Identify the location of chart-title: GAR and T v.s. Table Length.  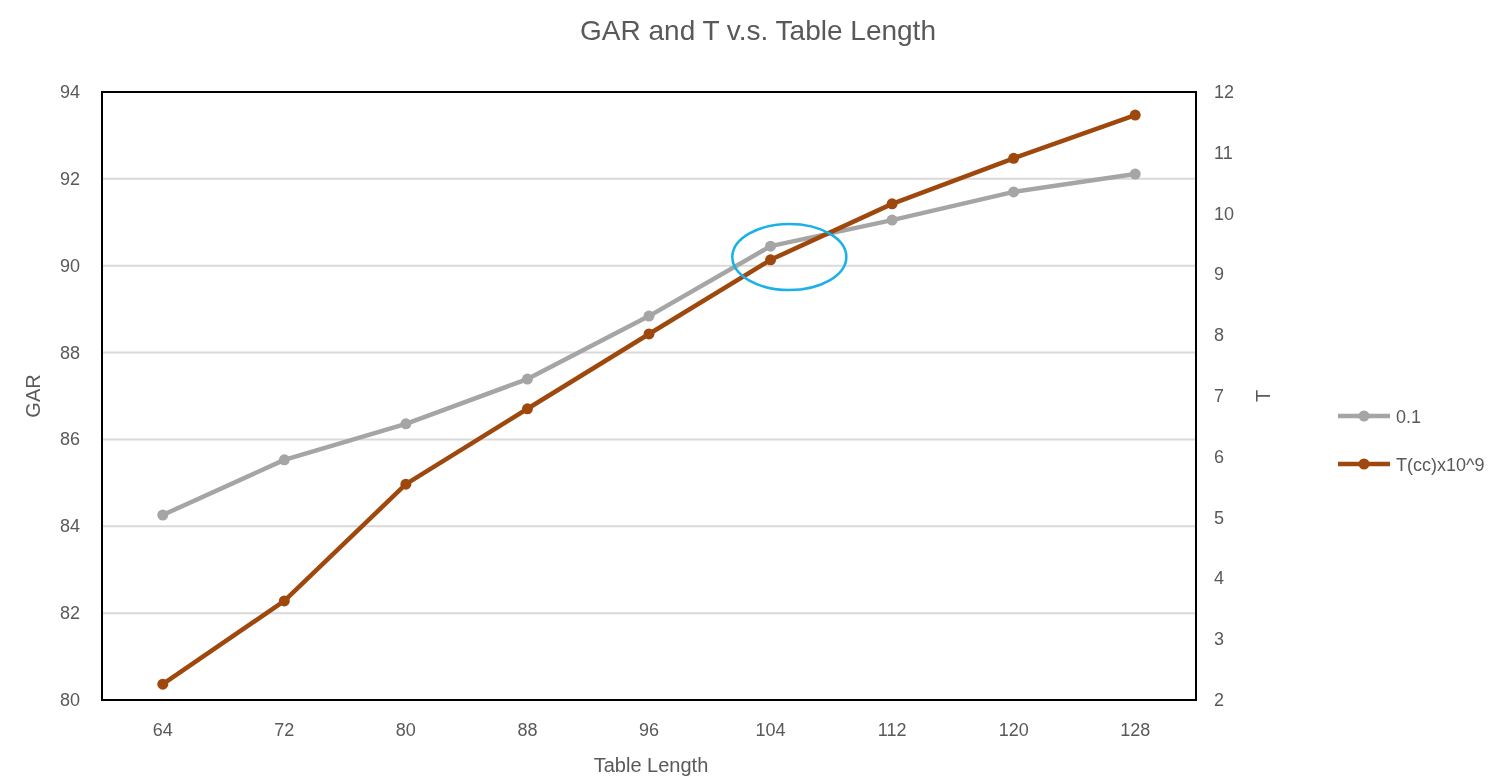
(758, 30).